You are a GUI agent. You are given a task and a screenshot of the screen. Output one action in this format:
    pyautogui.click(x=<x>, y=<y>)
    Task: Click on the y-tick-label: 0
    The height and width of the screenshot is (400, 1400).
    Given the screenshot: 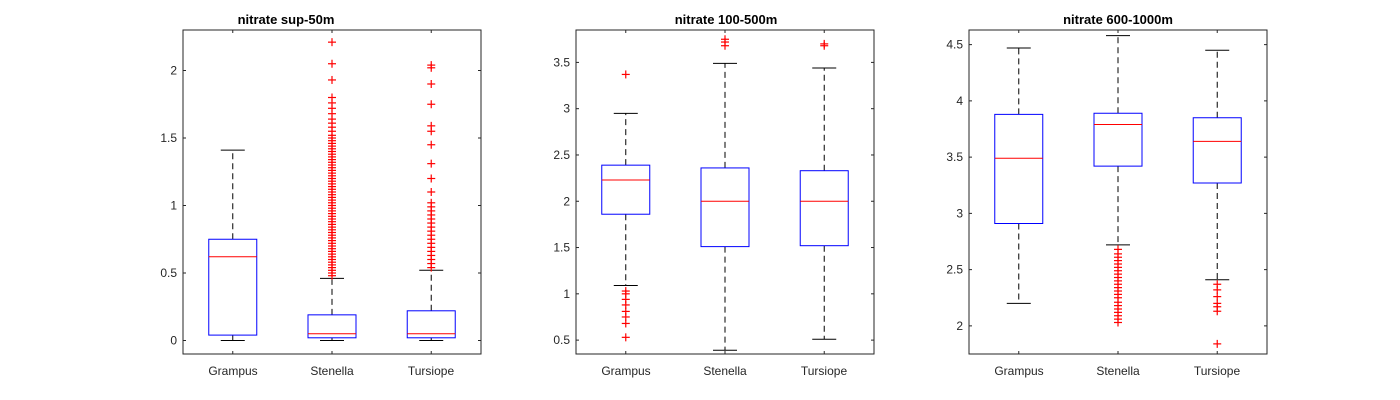 What is the action you would take?
    pyautogui.click(x=173, y=341)
    